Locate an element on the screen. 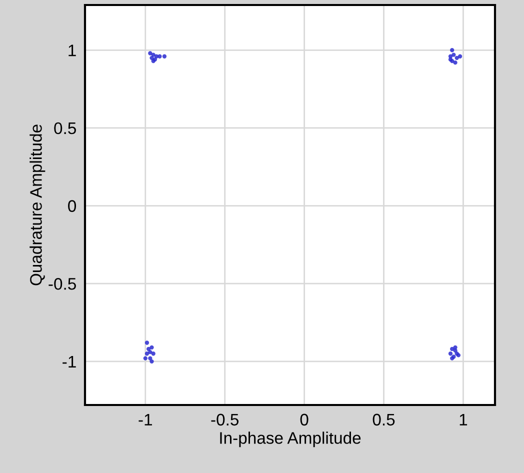 The image size is (524, 473). y-tick-label: 0.5 is located at coordinates (65, 128).